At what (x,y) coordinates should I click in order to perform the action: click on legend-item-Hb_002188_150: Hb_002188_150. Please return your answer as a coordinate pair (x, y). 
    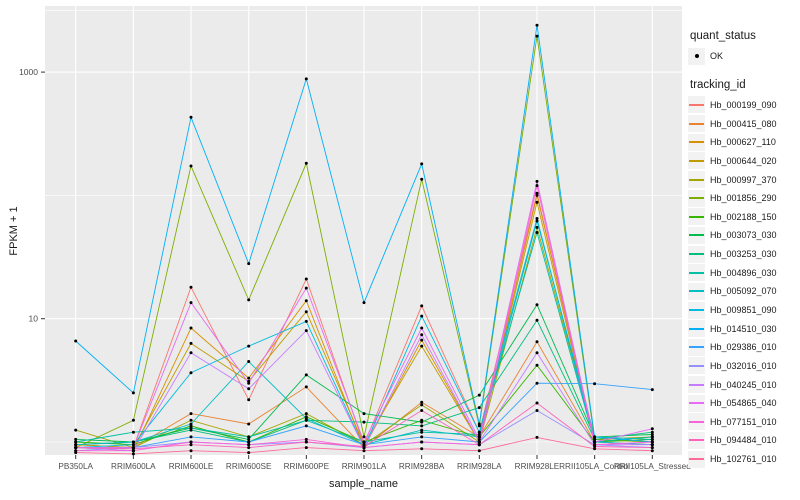
    Looking at the image, I should click on (744, 216).